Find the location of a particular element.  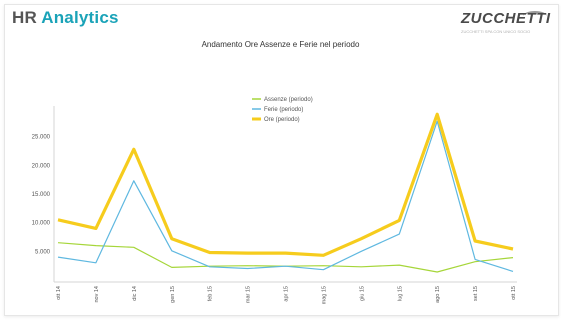

logo-tagline: ZUCCHETTI SPA CON UNICO SOCIO is located at coordinates (496, 31).